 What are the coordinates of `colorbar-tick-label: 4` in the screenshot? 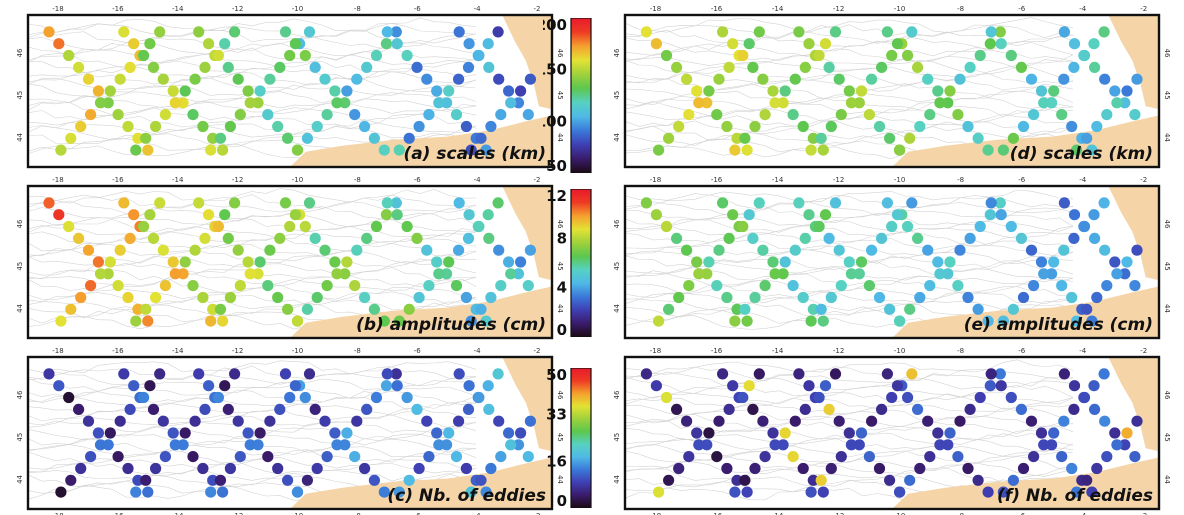 It's located at (562, 288).